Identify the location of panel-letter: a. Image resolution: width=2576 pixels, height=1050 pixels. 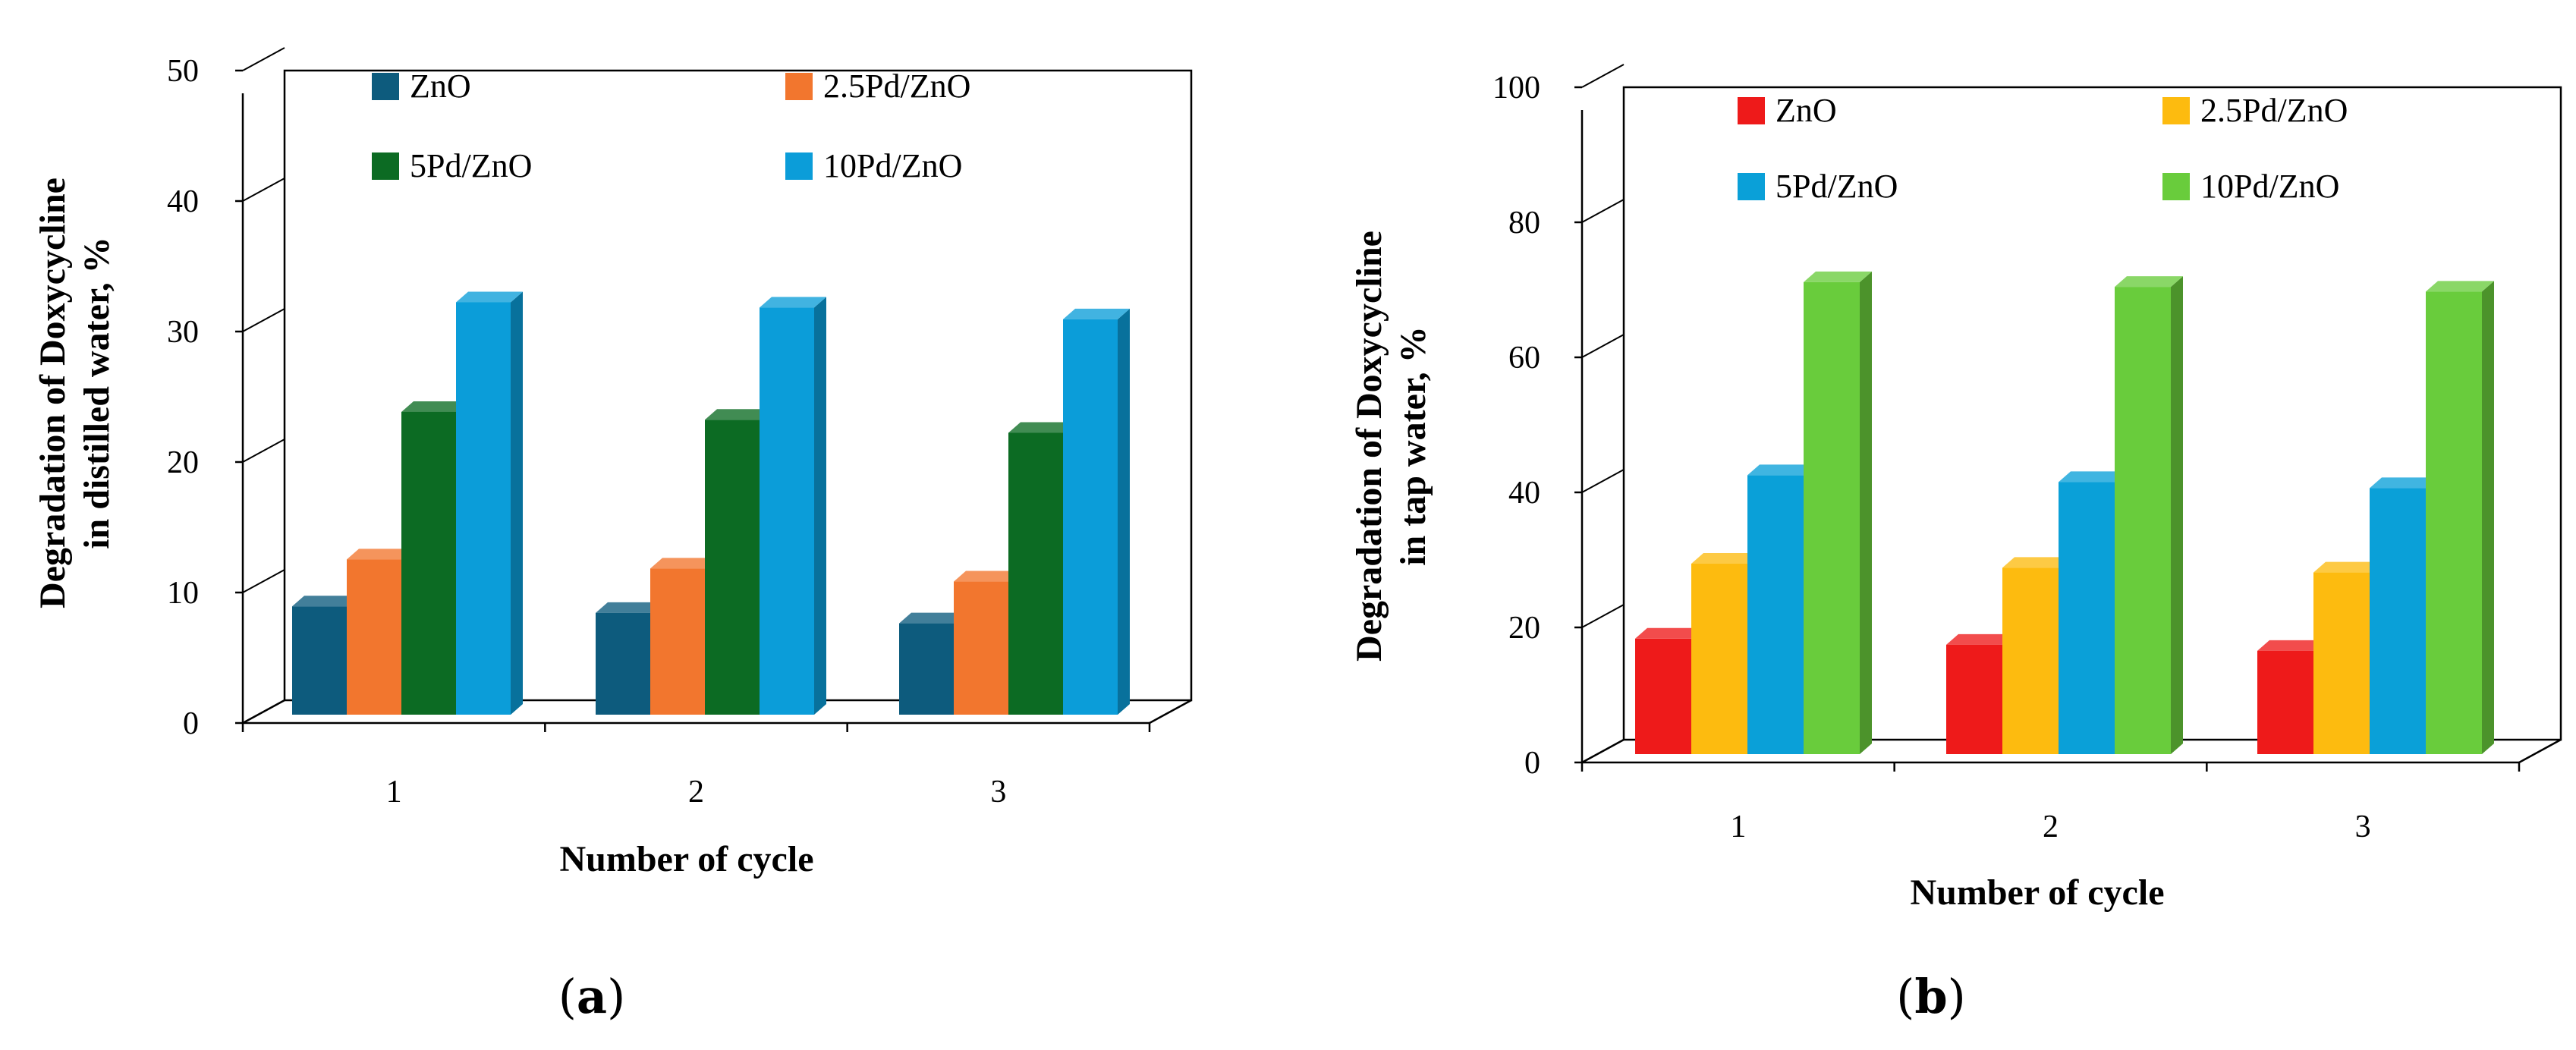
(592, 996).